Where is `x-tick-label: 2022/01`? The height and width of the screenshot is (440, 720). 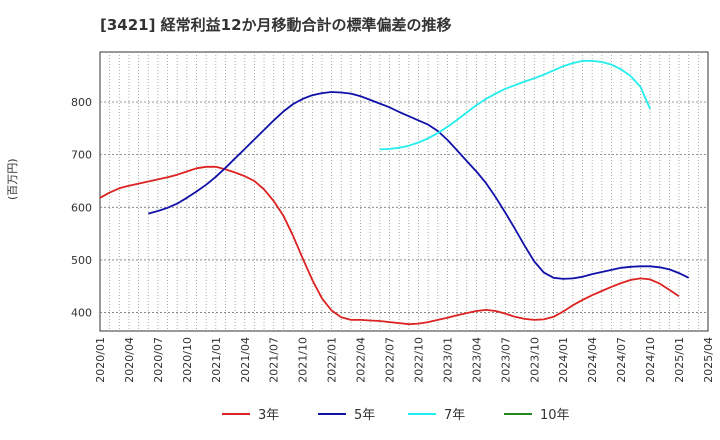
x-tick-label: 2022/01 is located at coordinates (332, 360).